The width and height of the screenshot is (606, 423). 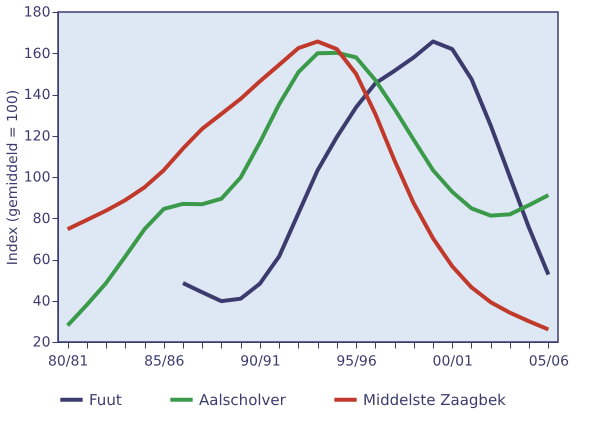 I want to click on y-tick-label: 140, so click(x=37, y=95).